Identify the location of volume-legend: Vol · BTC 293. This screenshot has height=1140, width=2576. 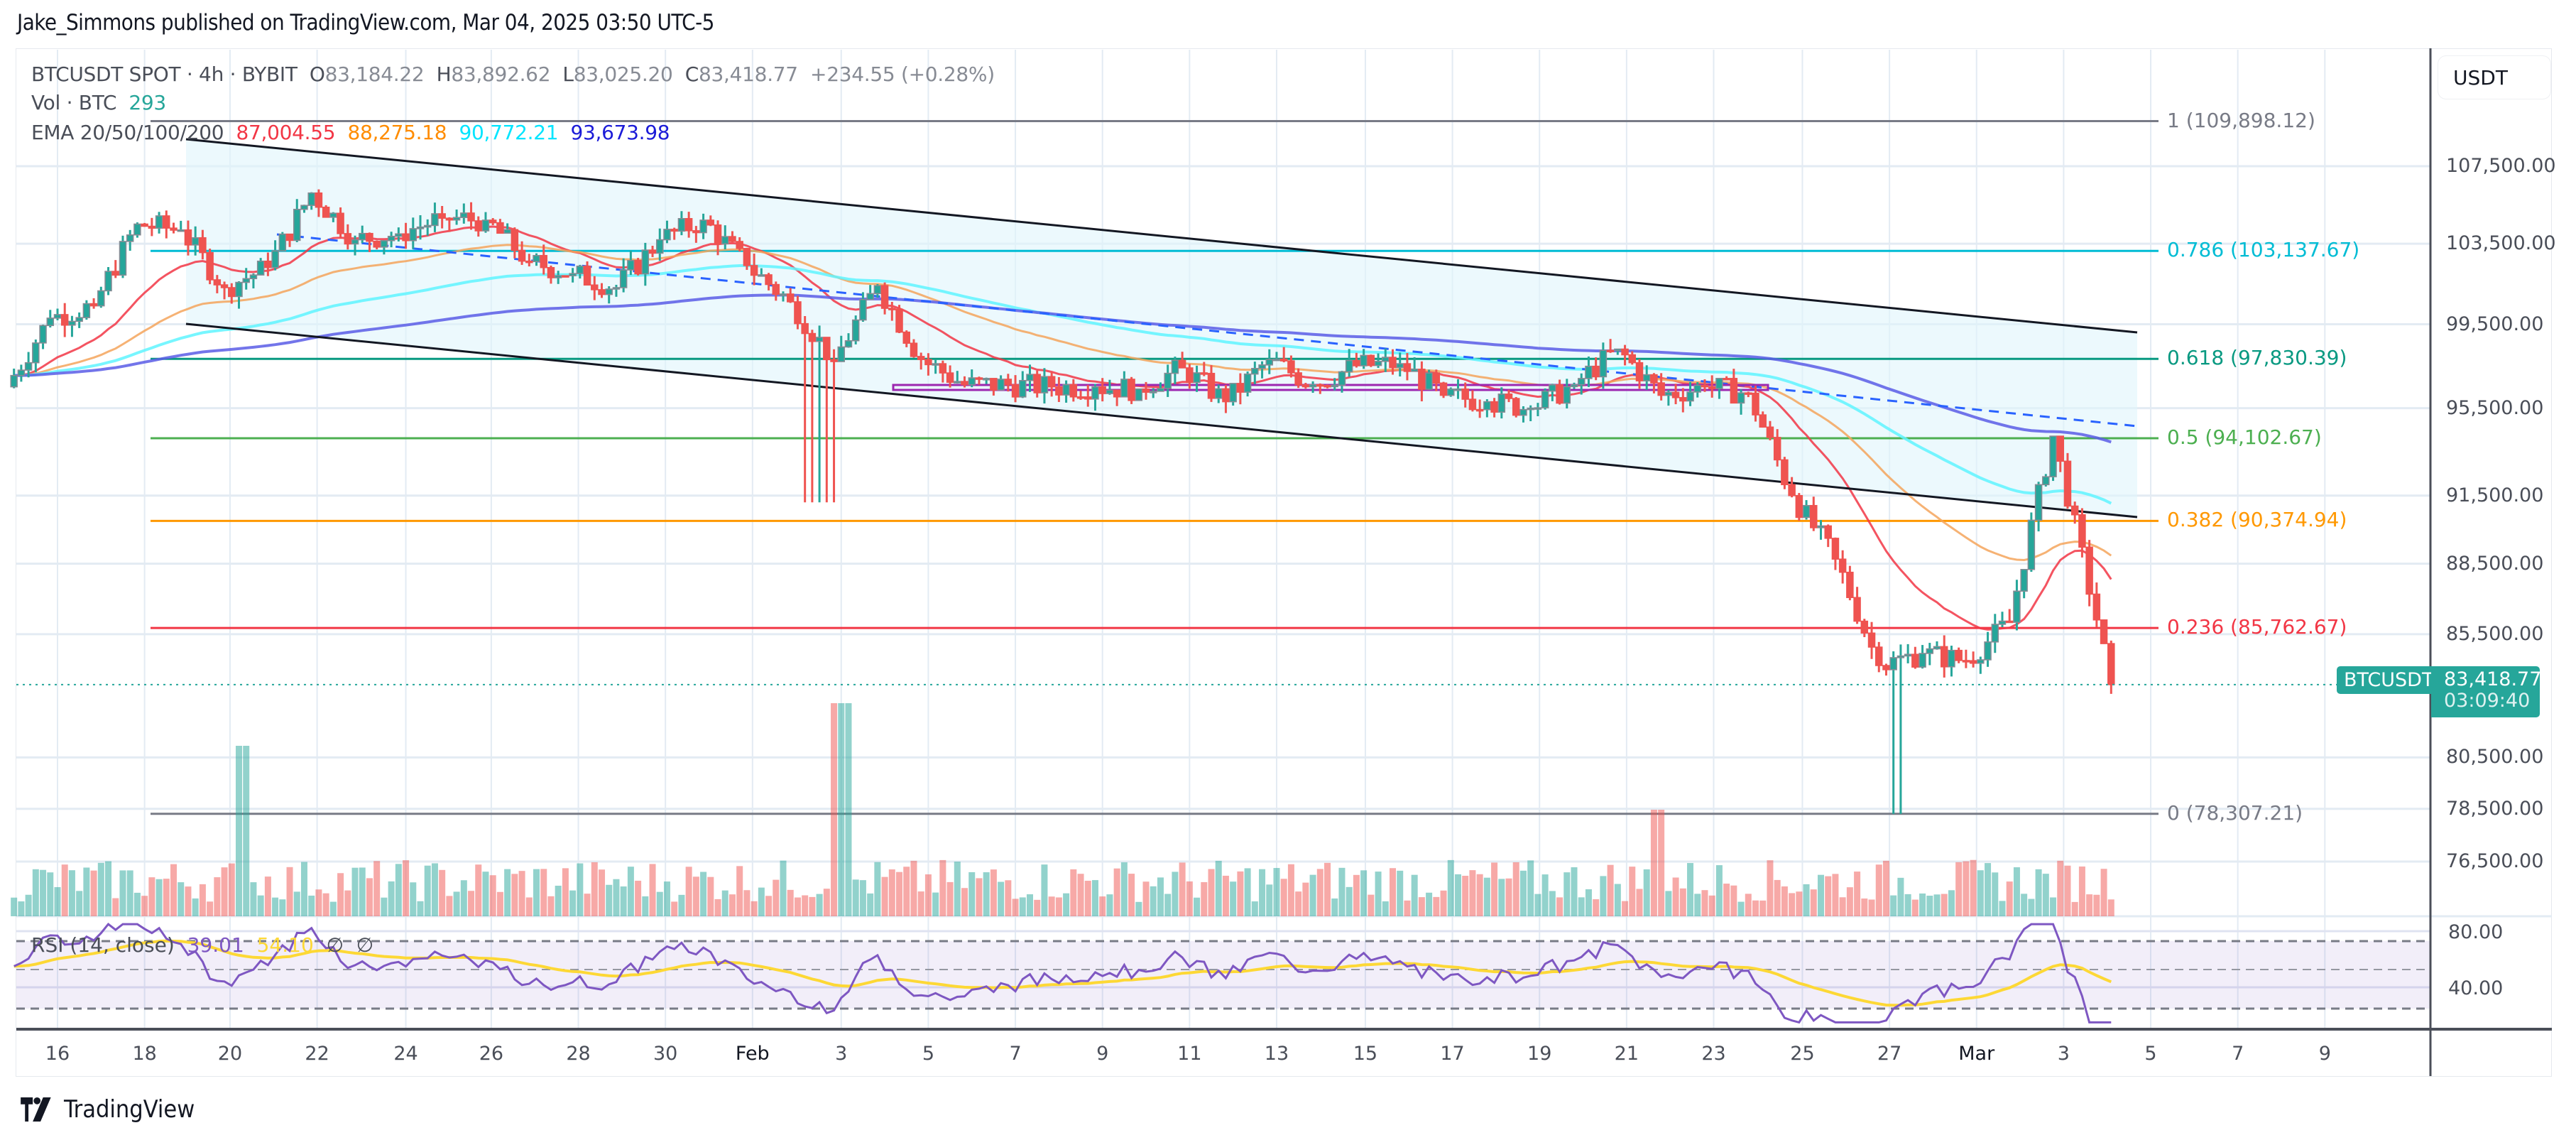
(98, 102).